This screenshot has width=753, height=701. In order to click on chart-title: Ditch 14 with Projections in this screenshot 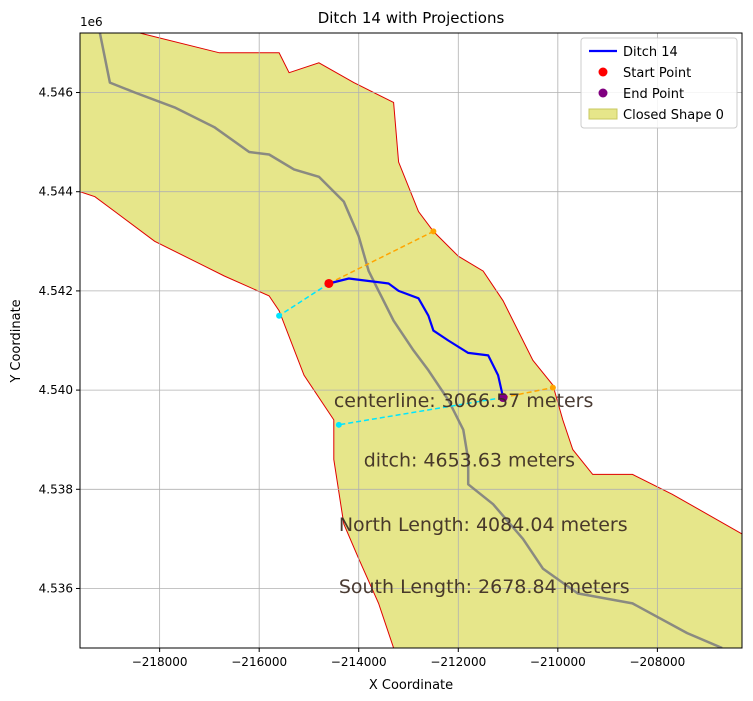, I will do `click(411, 18)`.